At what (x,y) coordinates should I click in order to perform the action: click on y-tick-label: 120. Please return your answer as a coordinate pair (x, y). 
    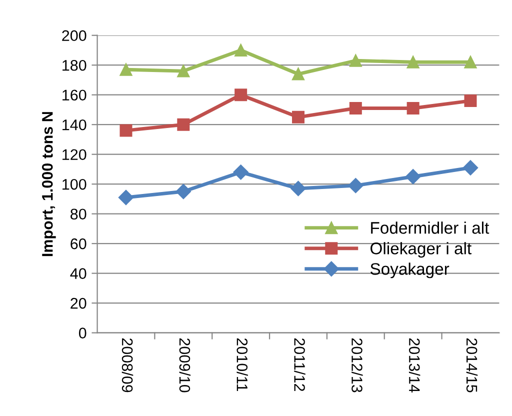
    Looking at the image, I should click on (74, 154).